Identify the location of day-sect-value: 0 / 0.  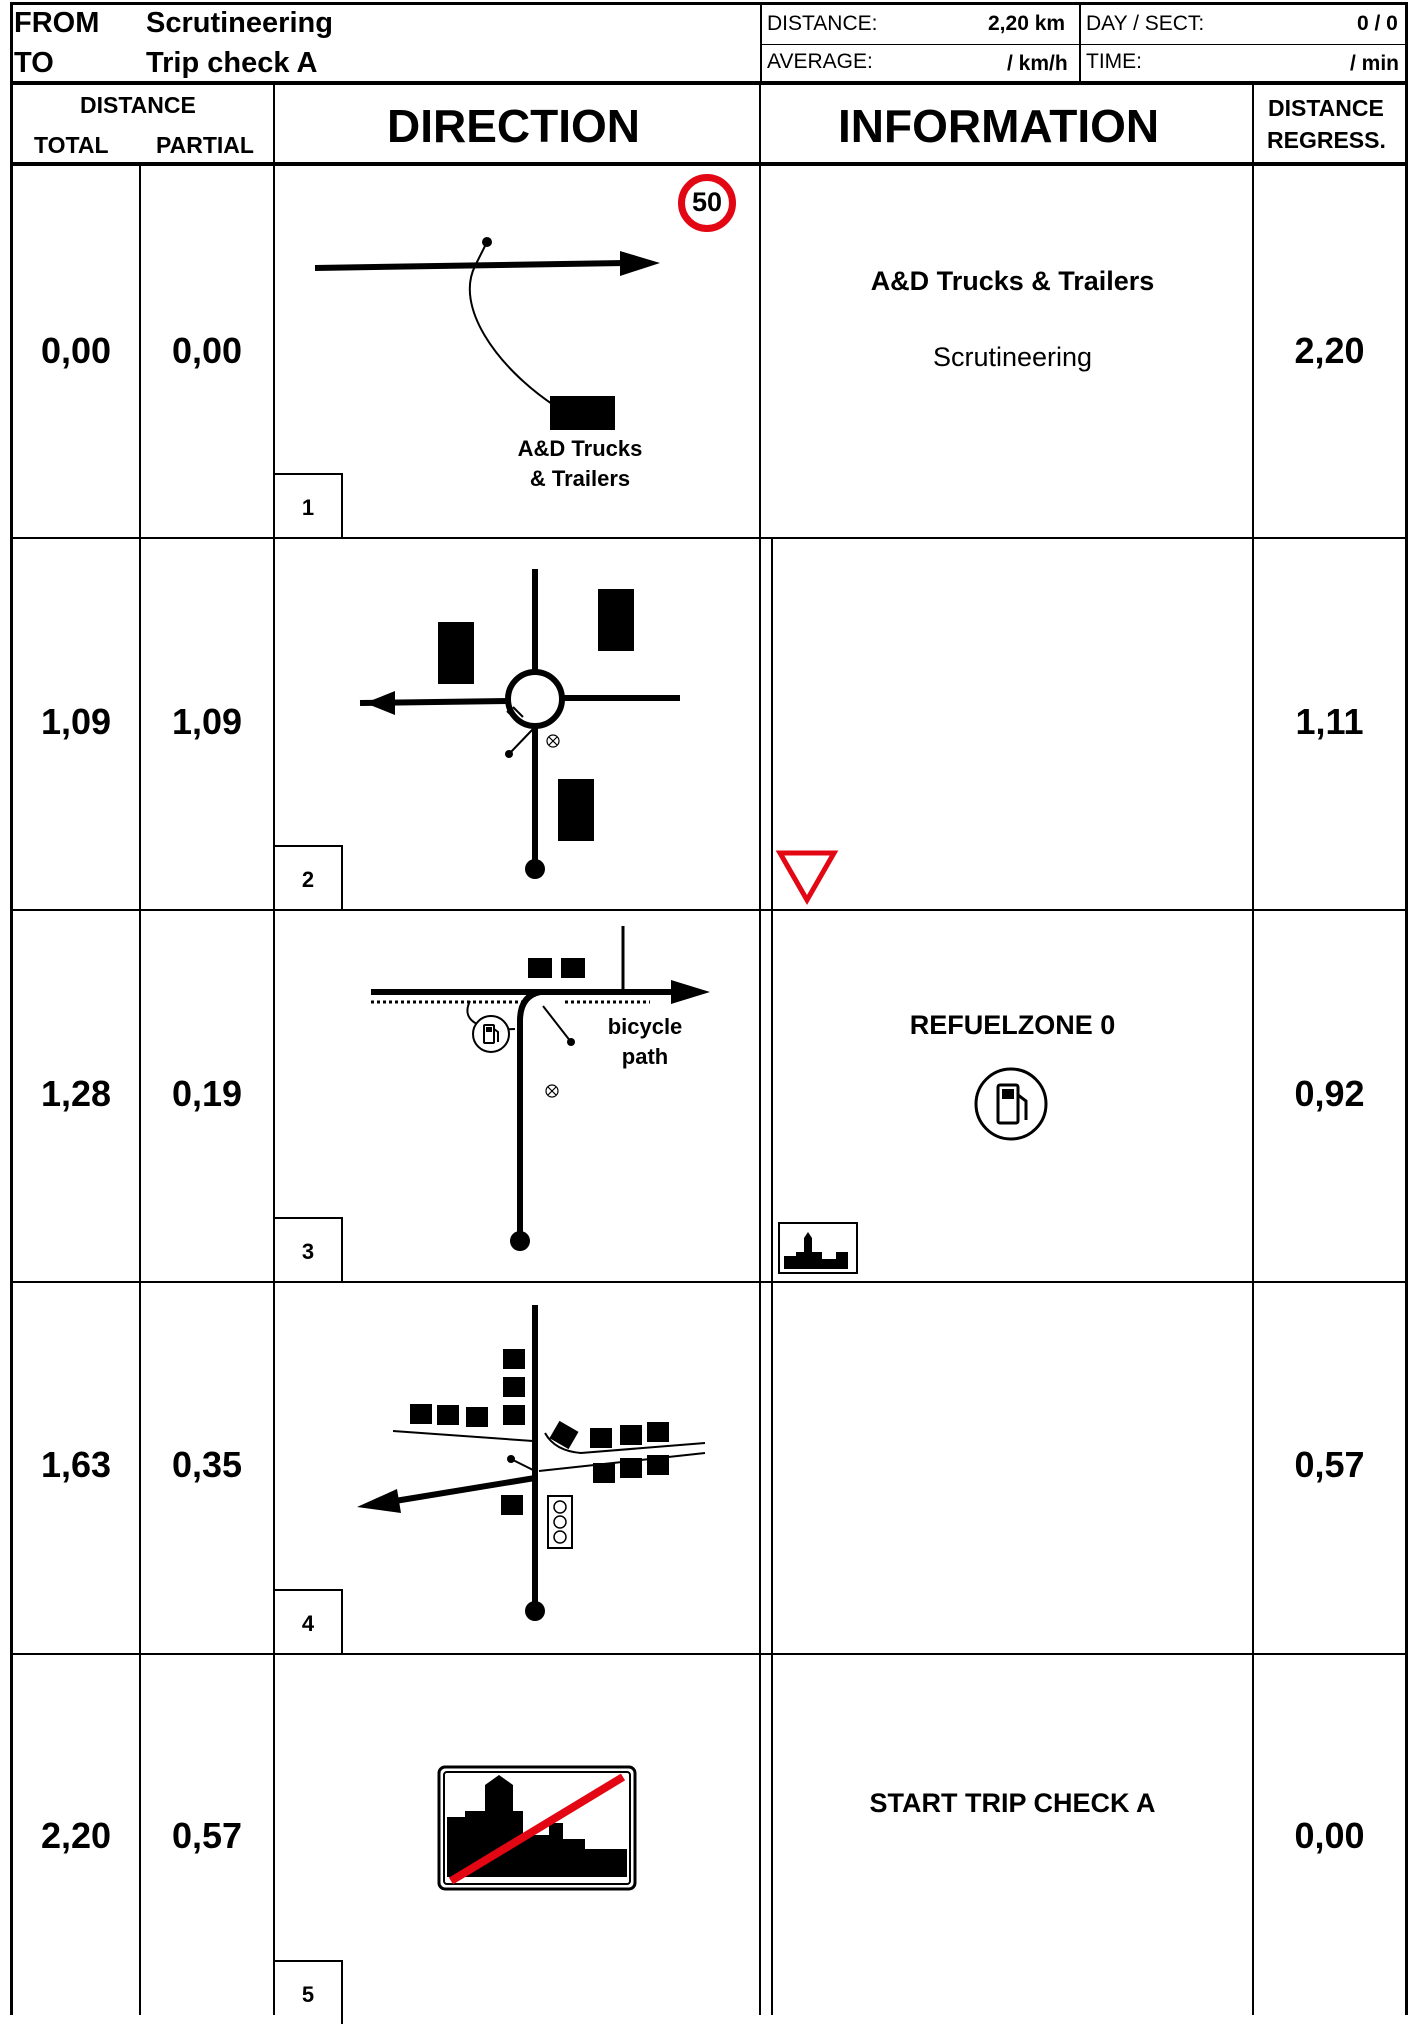
(1377, 23).